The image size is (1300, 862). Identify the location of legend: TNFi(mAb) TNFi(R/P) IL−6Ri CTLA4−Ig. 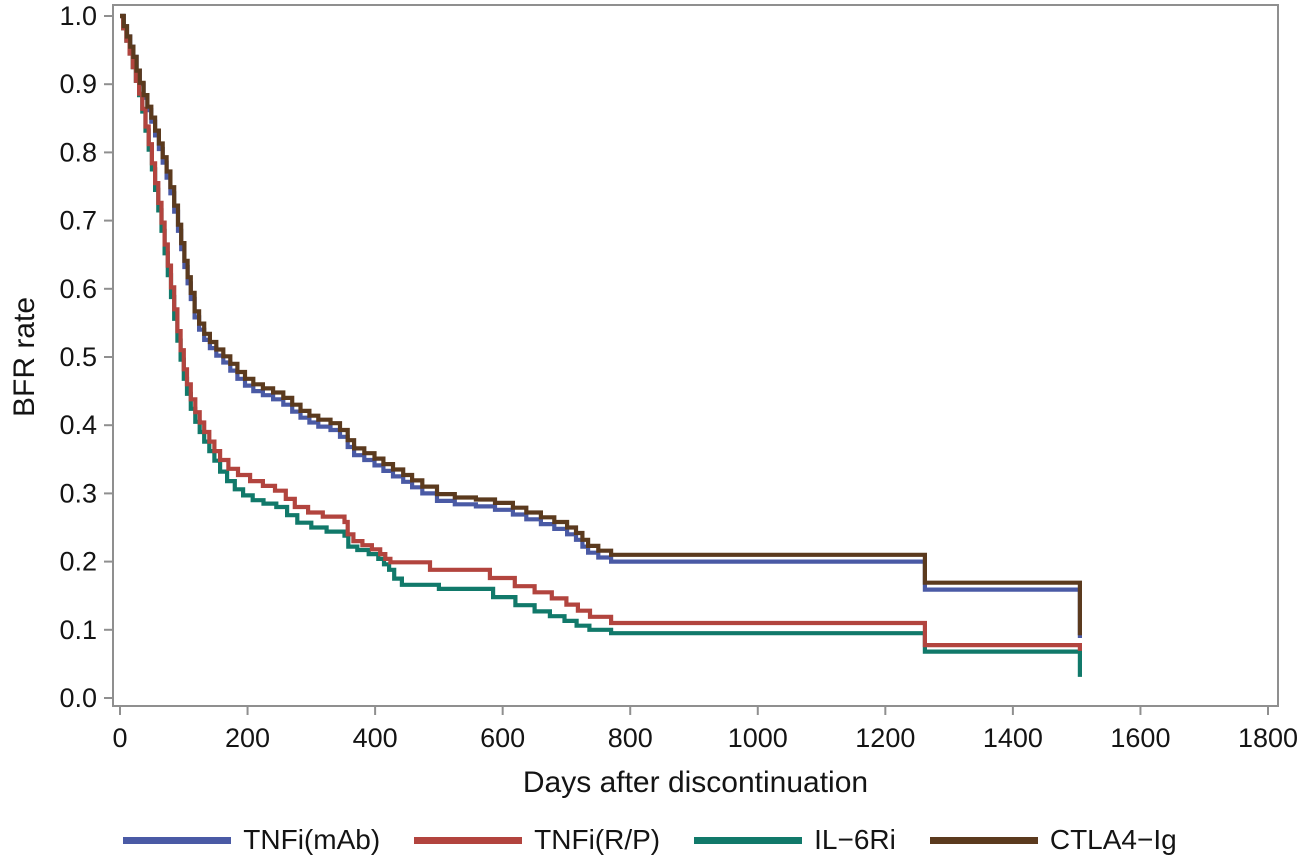
(650, 840).